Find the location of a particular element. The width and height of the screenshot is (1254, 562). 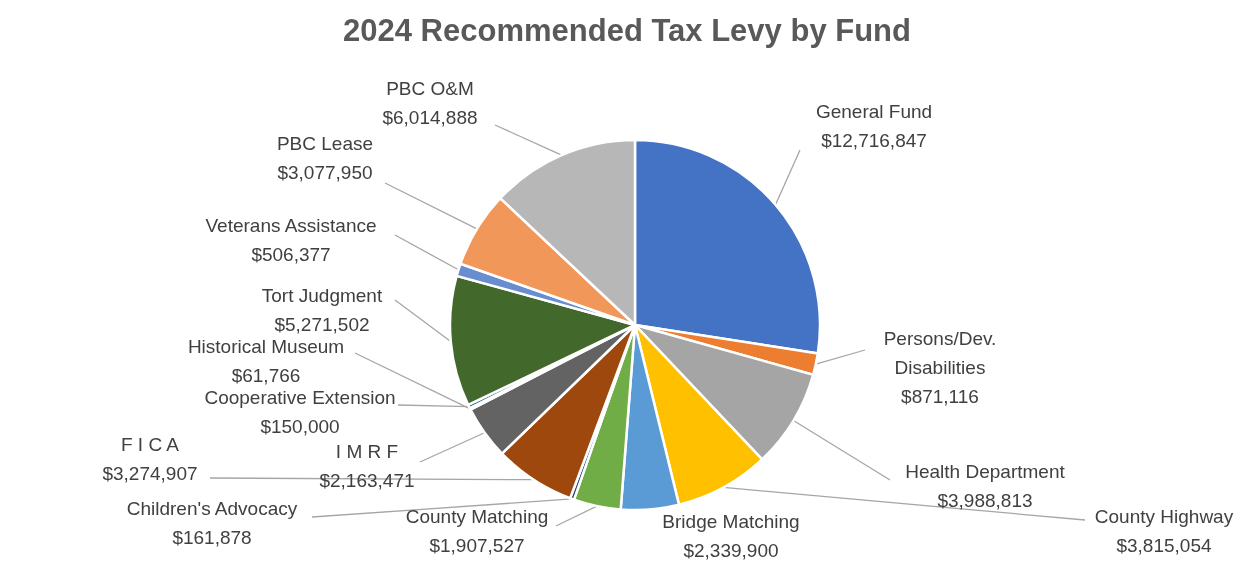

chart-title: 2024 Recommended Tax Levy by Fund is located at coordinates (627, 30).